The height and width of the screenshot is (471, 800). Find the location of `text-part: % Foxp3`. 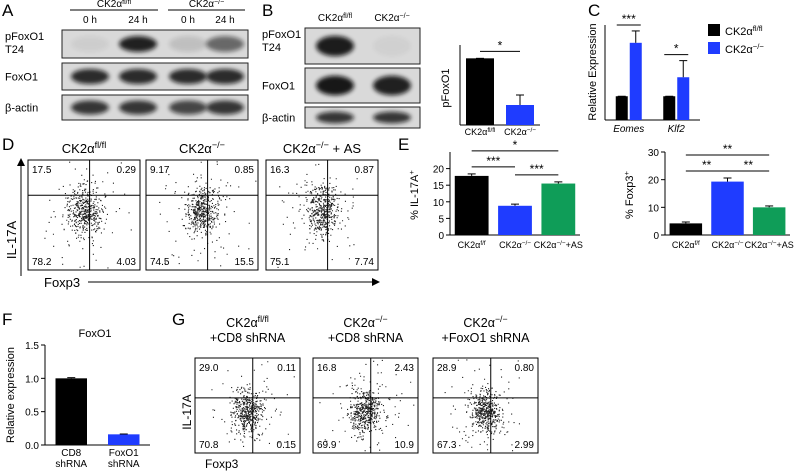

text-part: % Foxp3 is located at coordinates (630, 197).